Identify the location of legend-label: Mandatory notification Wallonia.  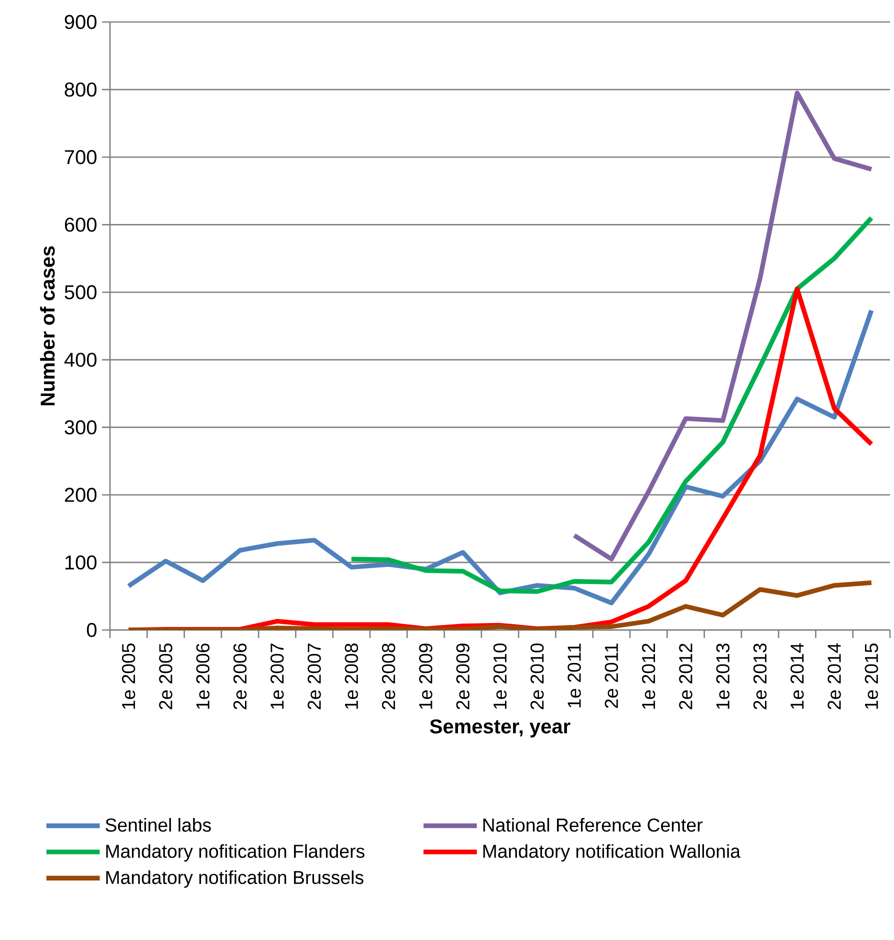
(612, 853).